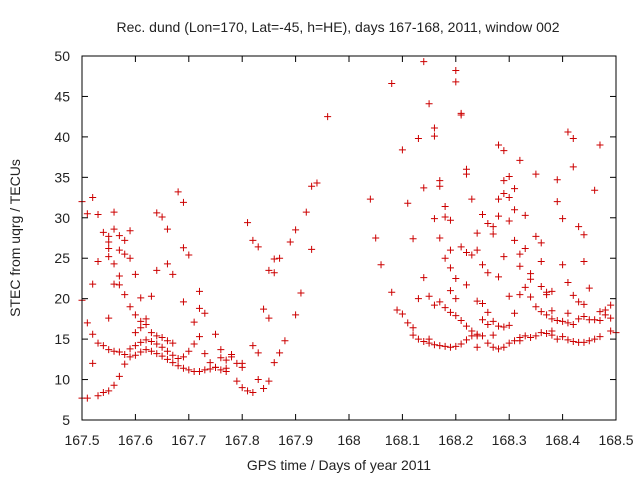 The width and height of the screenshot is (640, 480). Describe the element at coordinates (62, 380) in the screenshot. I see `y-tick-label: 10` at that location.